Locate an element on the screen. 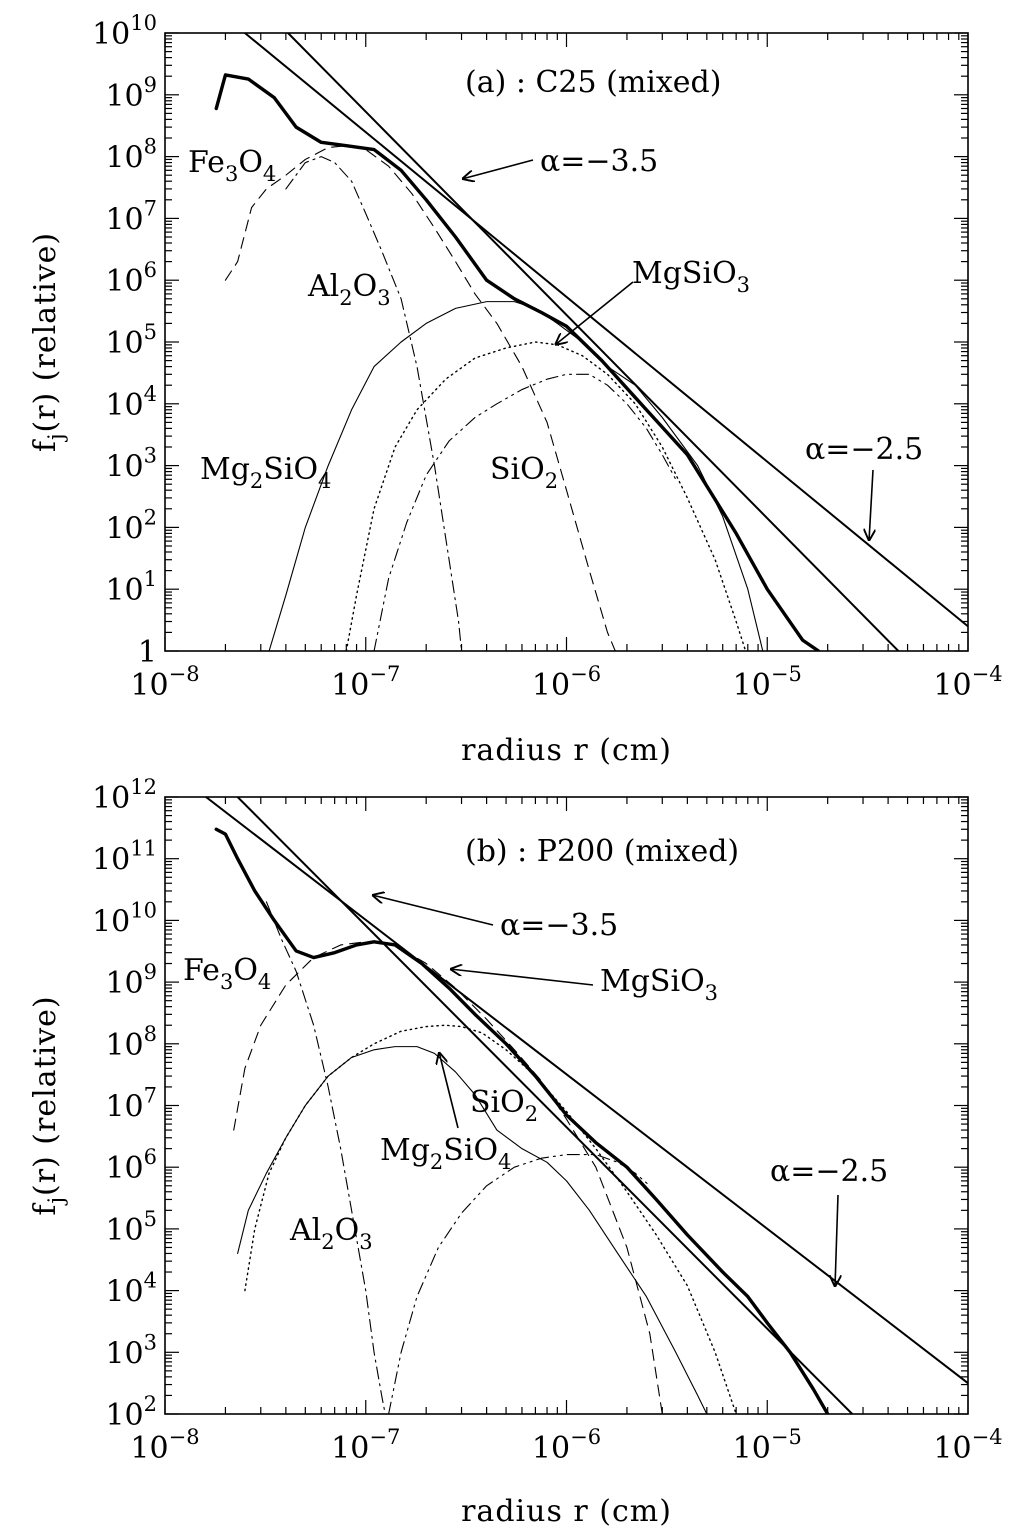 The width and height of the screenshot is (1015, 1539). panel-title: (b) : P200 (mixed) is located at coordinates (602, 851).